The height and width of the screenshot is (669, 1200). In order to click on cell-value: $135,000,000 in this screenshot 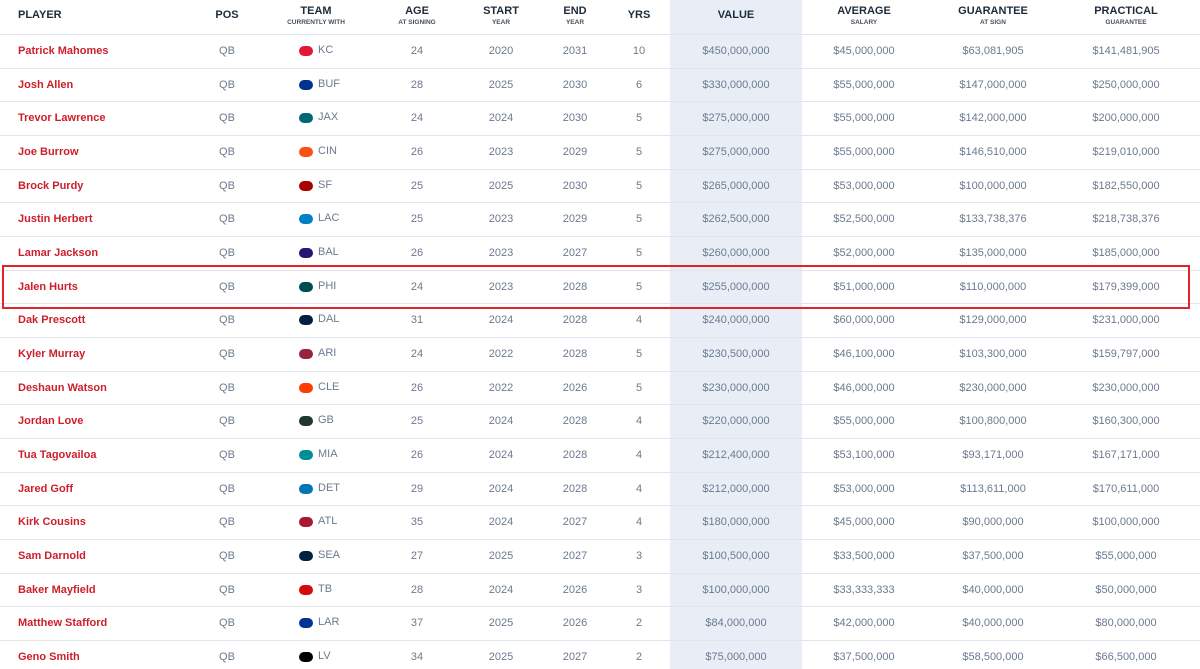, I will do `click(993, 252)`.